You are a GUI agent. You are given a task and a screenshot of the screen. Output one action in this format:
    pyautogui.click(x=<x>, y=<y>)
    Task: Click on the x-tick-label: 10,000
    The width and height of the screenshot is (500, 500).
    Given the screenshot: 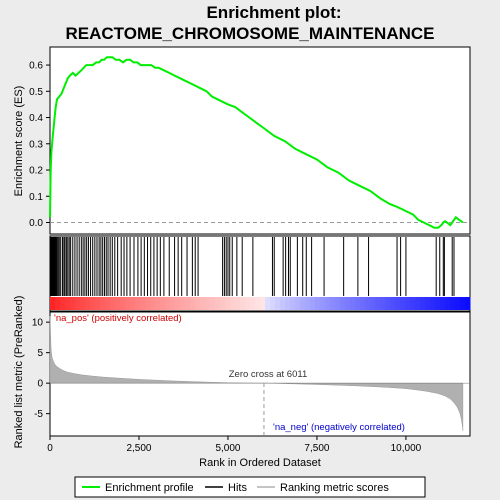 What is the action you would take?
    pyautogui.click(x=406, y=448)
    